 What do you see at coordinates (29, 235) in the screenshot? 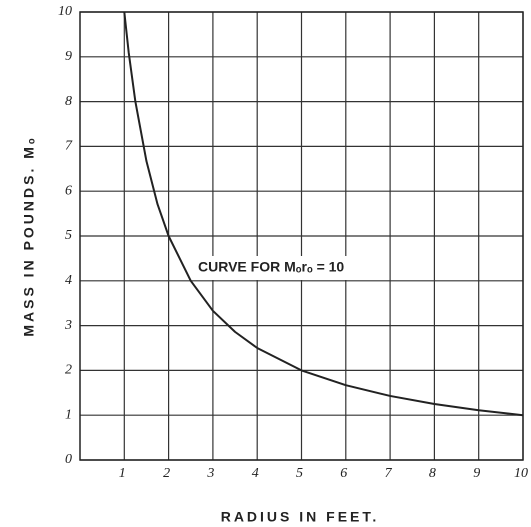
I see `y-axis-title: MASS IN POUNDS. Mₒ` at bounding box center [29, 235].